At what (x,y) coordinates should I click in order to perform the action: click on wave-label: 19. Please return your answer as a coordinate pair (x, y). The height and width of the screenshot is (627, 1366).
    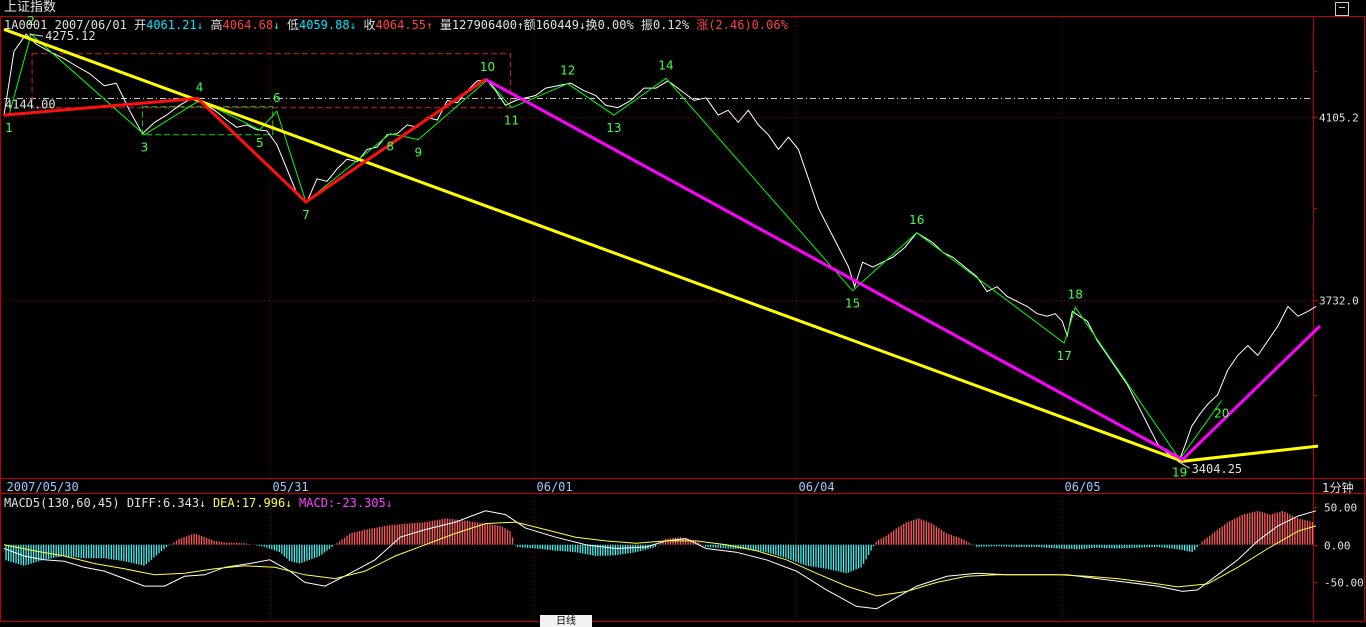
    Looking at the image, I should click on (1179, 472).